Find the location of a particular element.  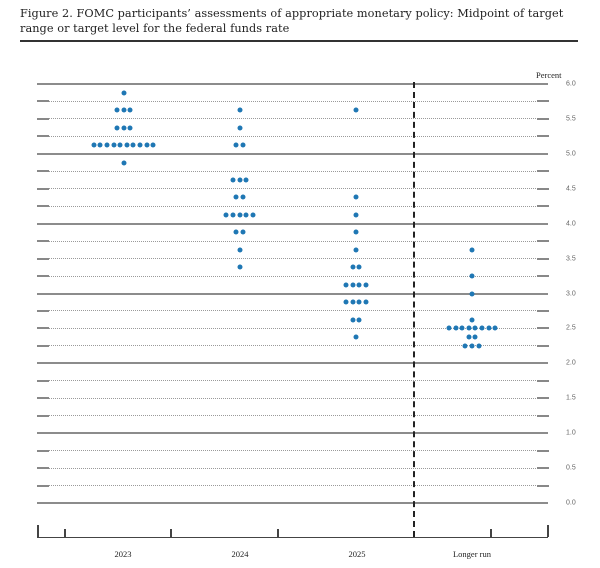

y-tick-label: 5.0 is located at coordinates (571, 154).